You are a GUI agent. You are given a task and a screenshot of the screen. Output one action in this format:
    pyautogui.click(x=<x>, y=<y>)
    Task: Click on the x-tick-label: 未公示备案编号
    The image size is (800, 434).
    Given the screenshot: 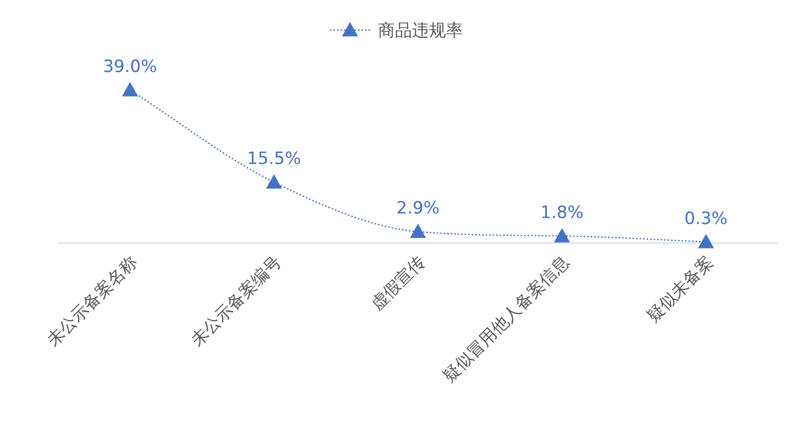 What is the action you would take?
    pyautogui.click(x=236, y=301)
    